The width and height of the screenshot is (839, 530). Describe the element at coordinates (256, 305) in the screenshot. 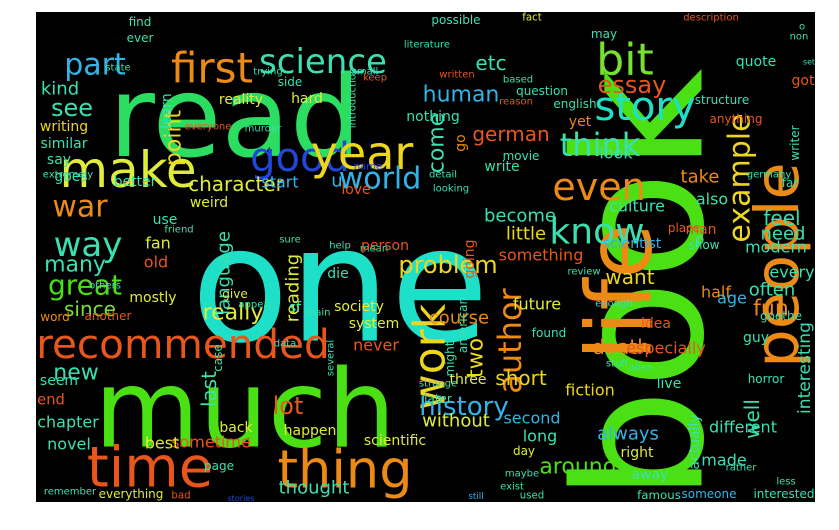

I see `cloud-word: appear` at that location.